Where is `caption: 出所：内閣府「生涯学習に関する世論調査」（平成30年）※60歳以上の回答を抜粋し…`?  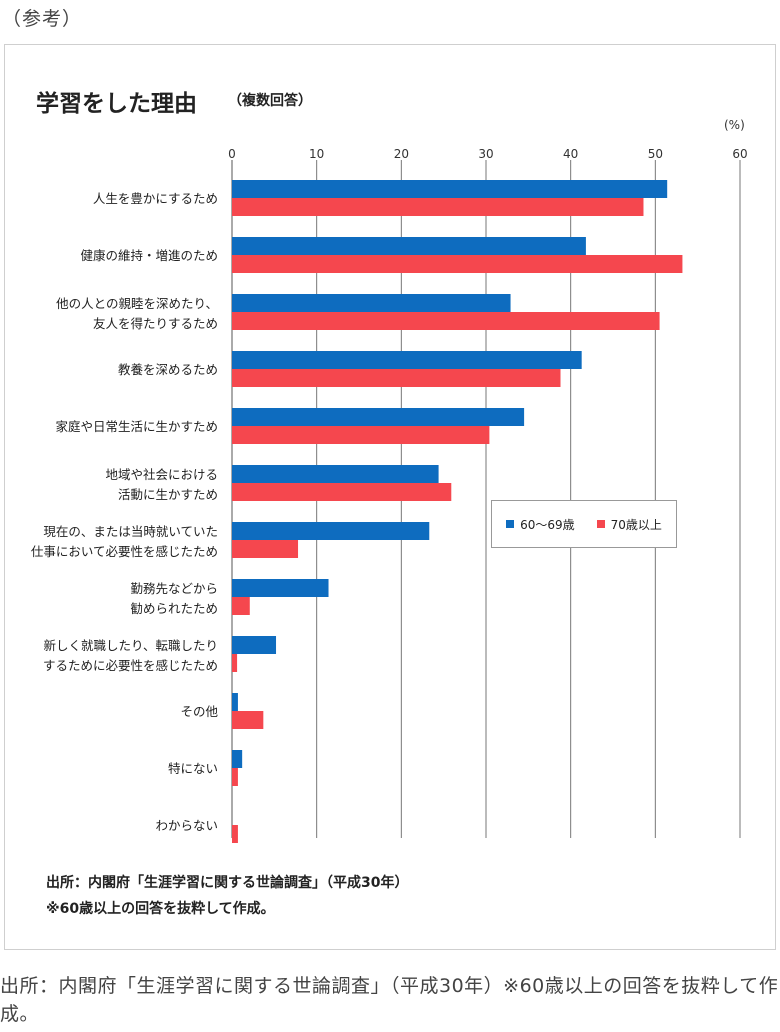
caption: 出所：内閣府「生涯学習に関する世論調査」（平成30年）※60歳以上の回答を抜粋し… is located at coordinates (389, 1000).